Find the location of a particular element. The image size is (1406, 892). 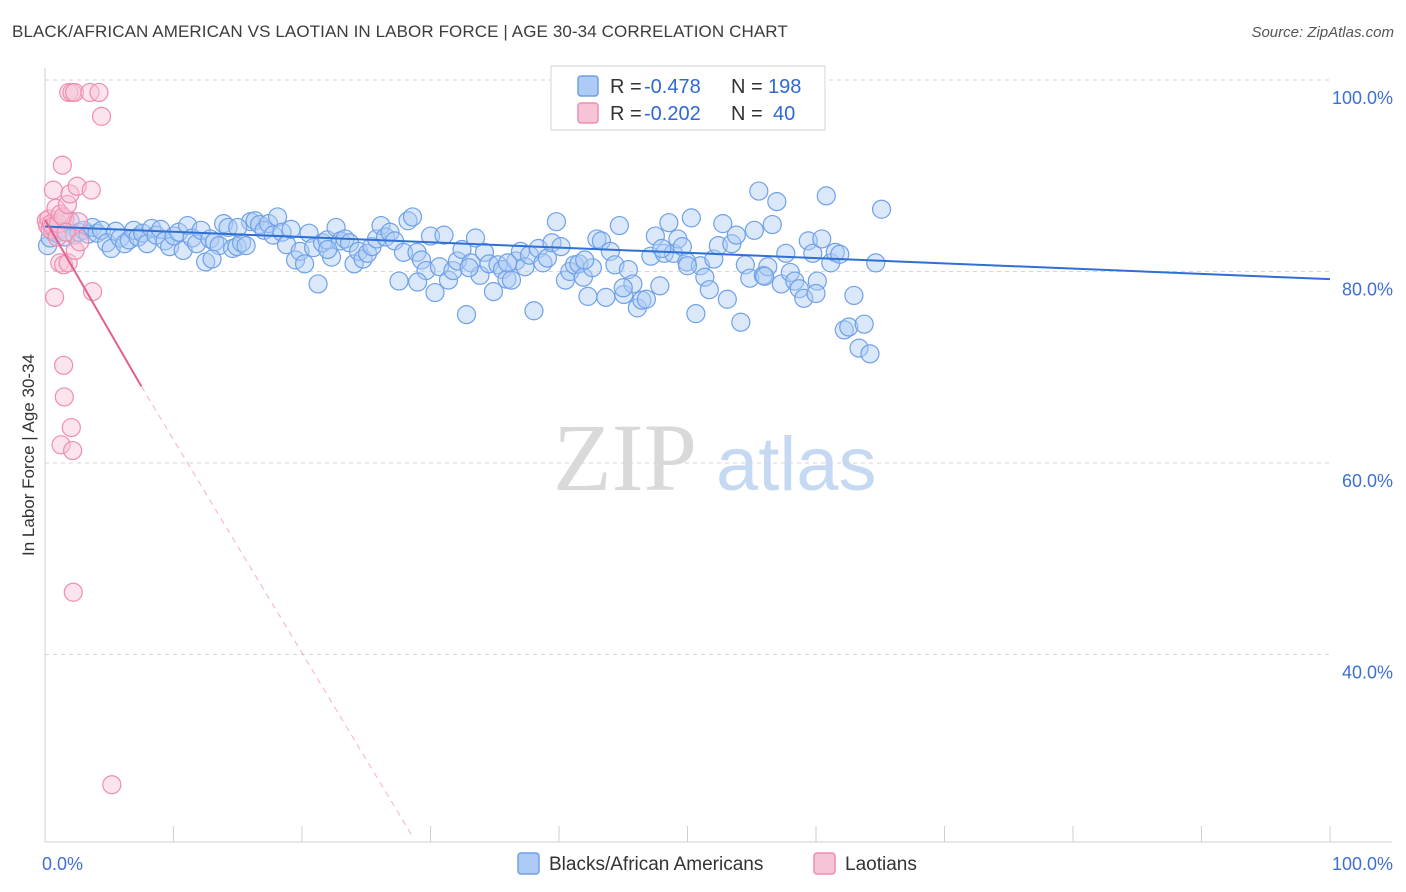

legend-r-value-1: -0.478 is located at coordinates (672, 87).